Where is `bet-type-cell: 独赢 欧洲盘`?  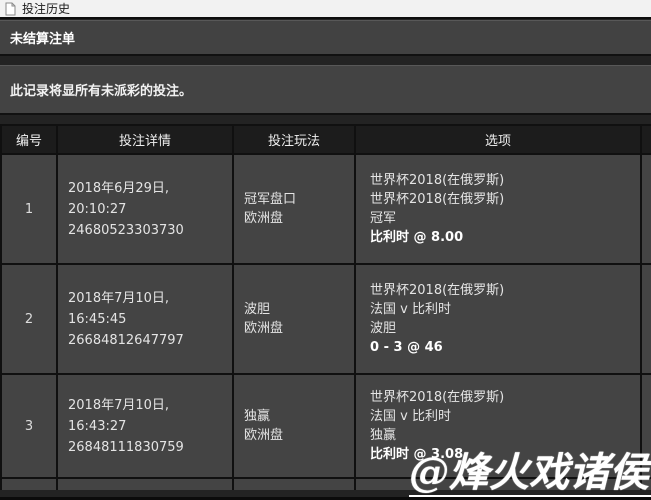
bet-type-cell: 独赢 欧洲盘 is located at coordinates (294, 426).